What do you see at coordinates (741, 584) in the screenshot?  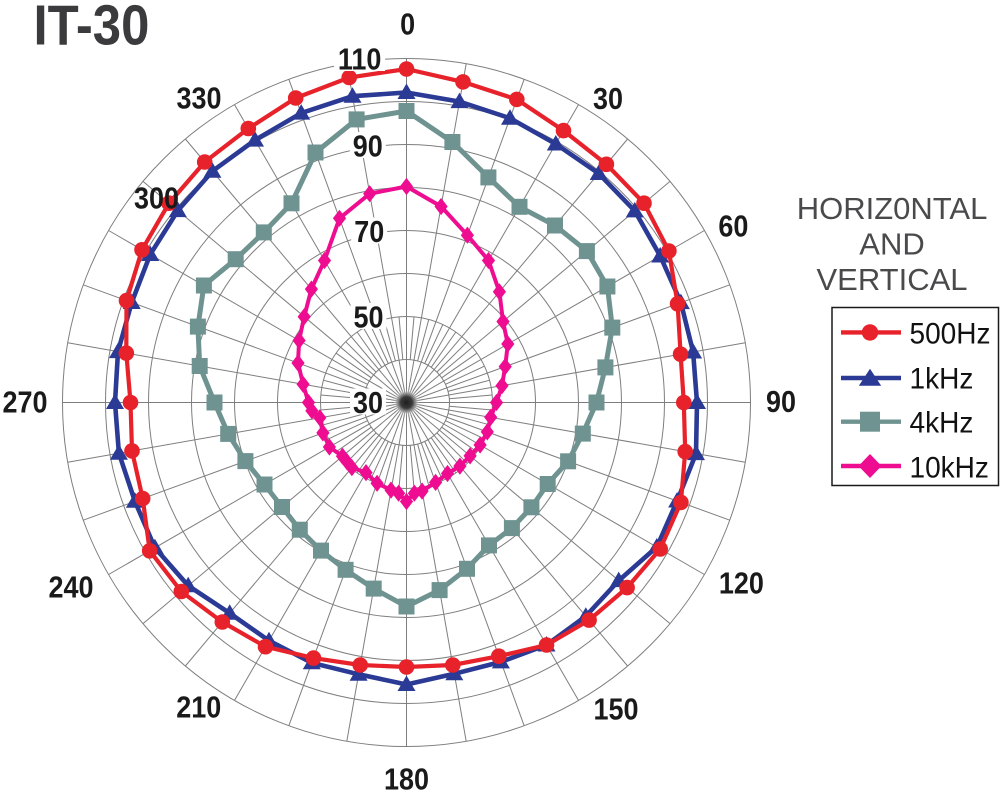 I see `svg-text: 120` at bounding box center [741, 584].